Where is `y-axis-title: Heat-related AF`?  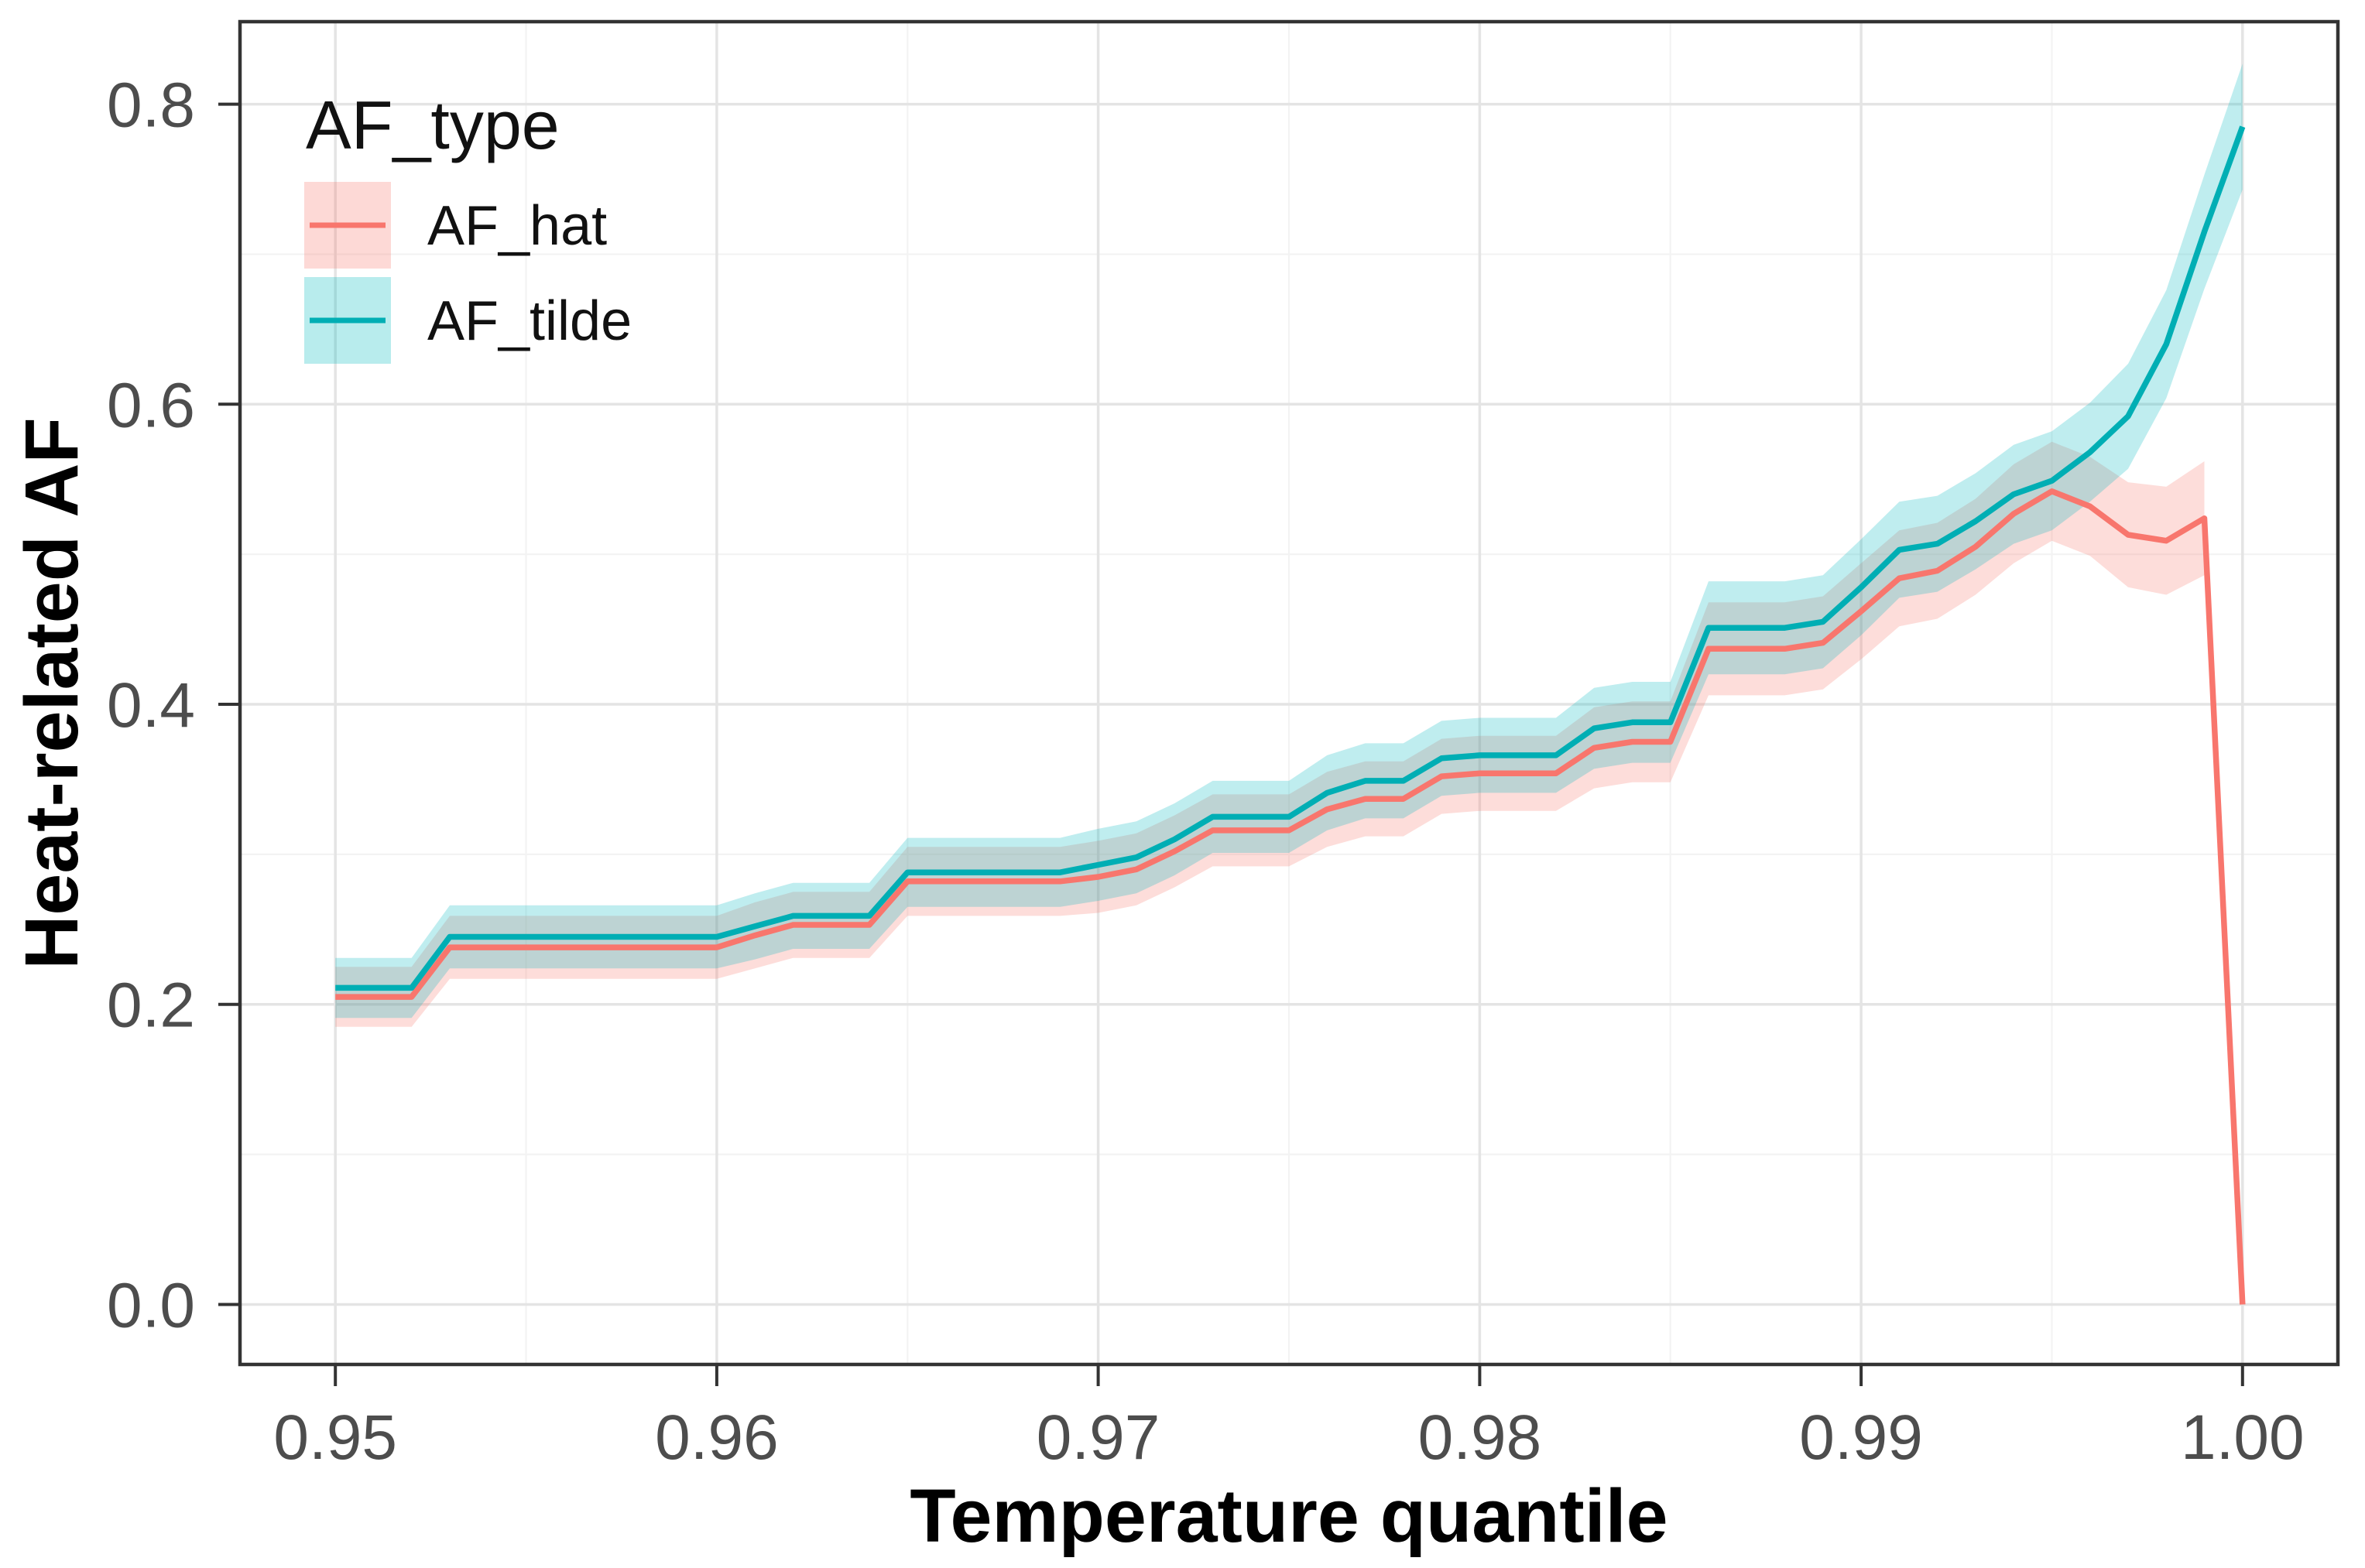
y-axis-title: Heat-related AF is located at coordinates (51, 693).